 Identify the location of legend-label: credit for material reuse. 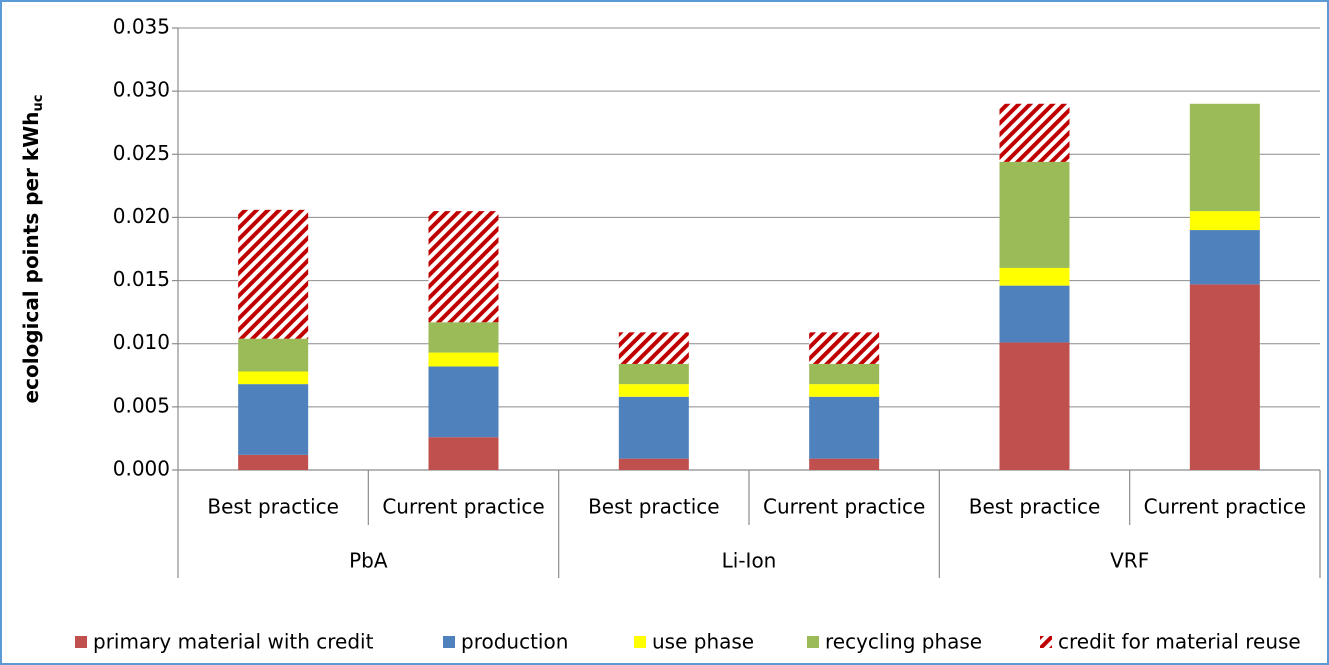
(1179, 642).